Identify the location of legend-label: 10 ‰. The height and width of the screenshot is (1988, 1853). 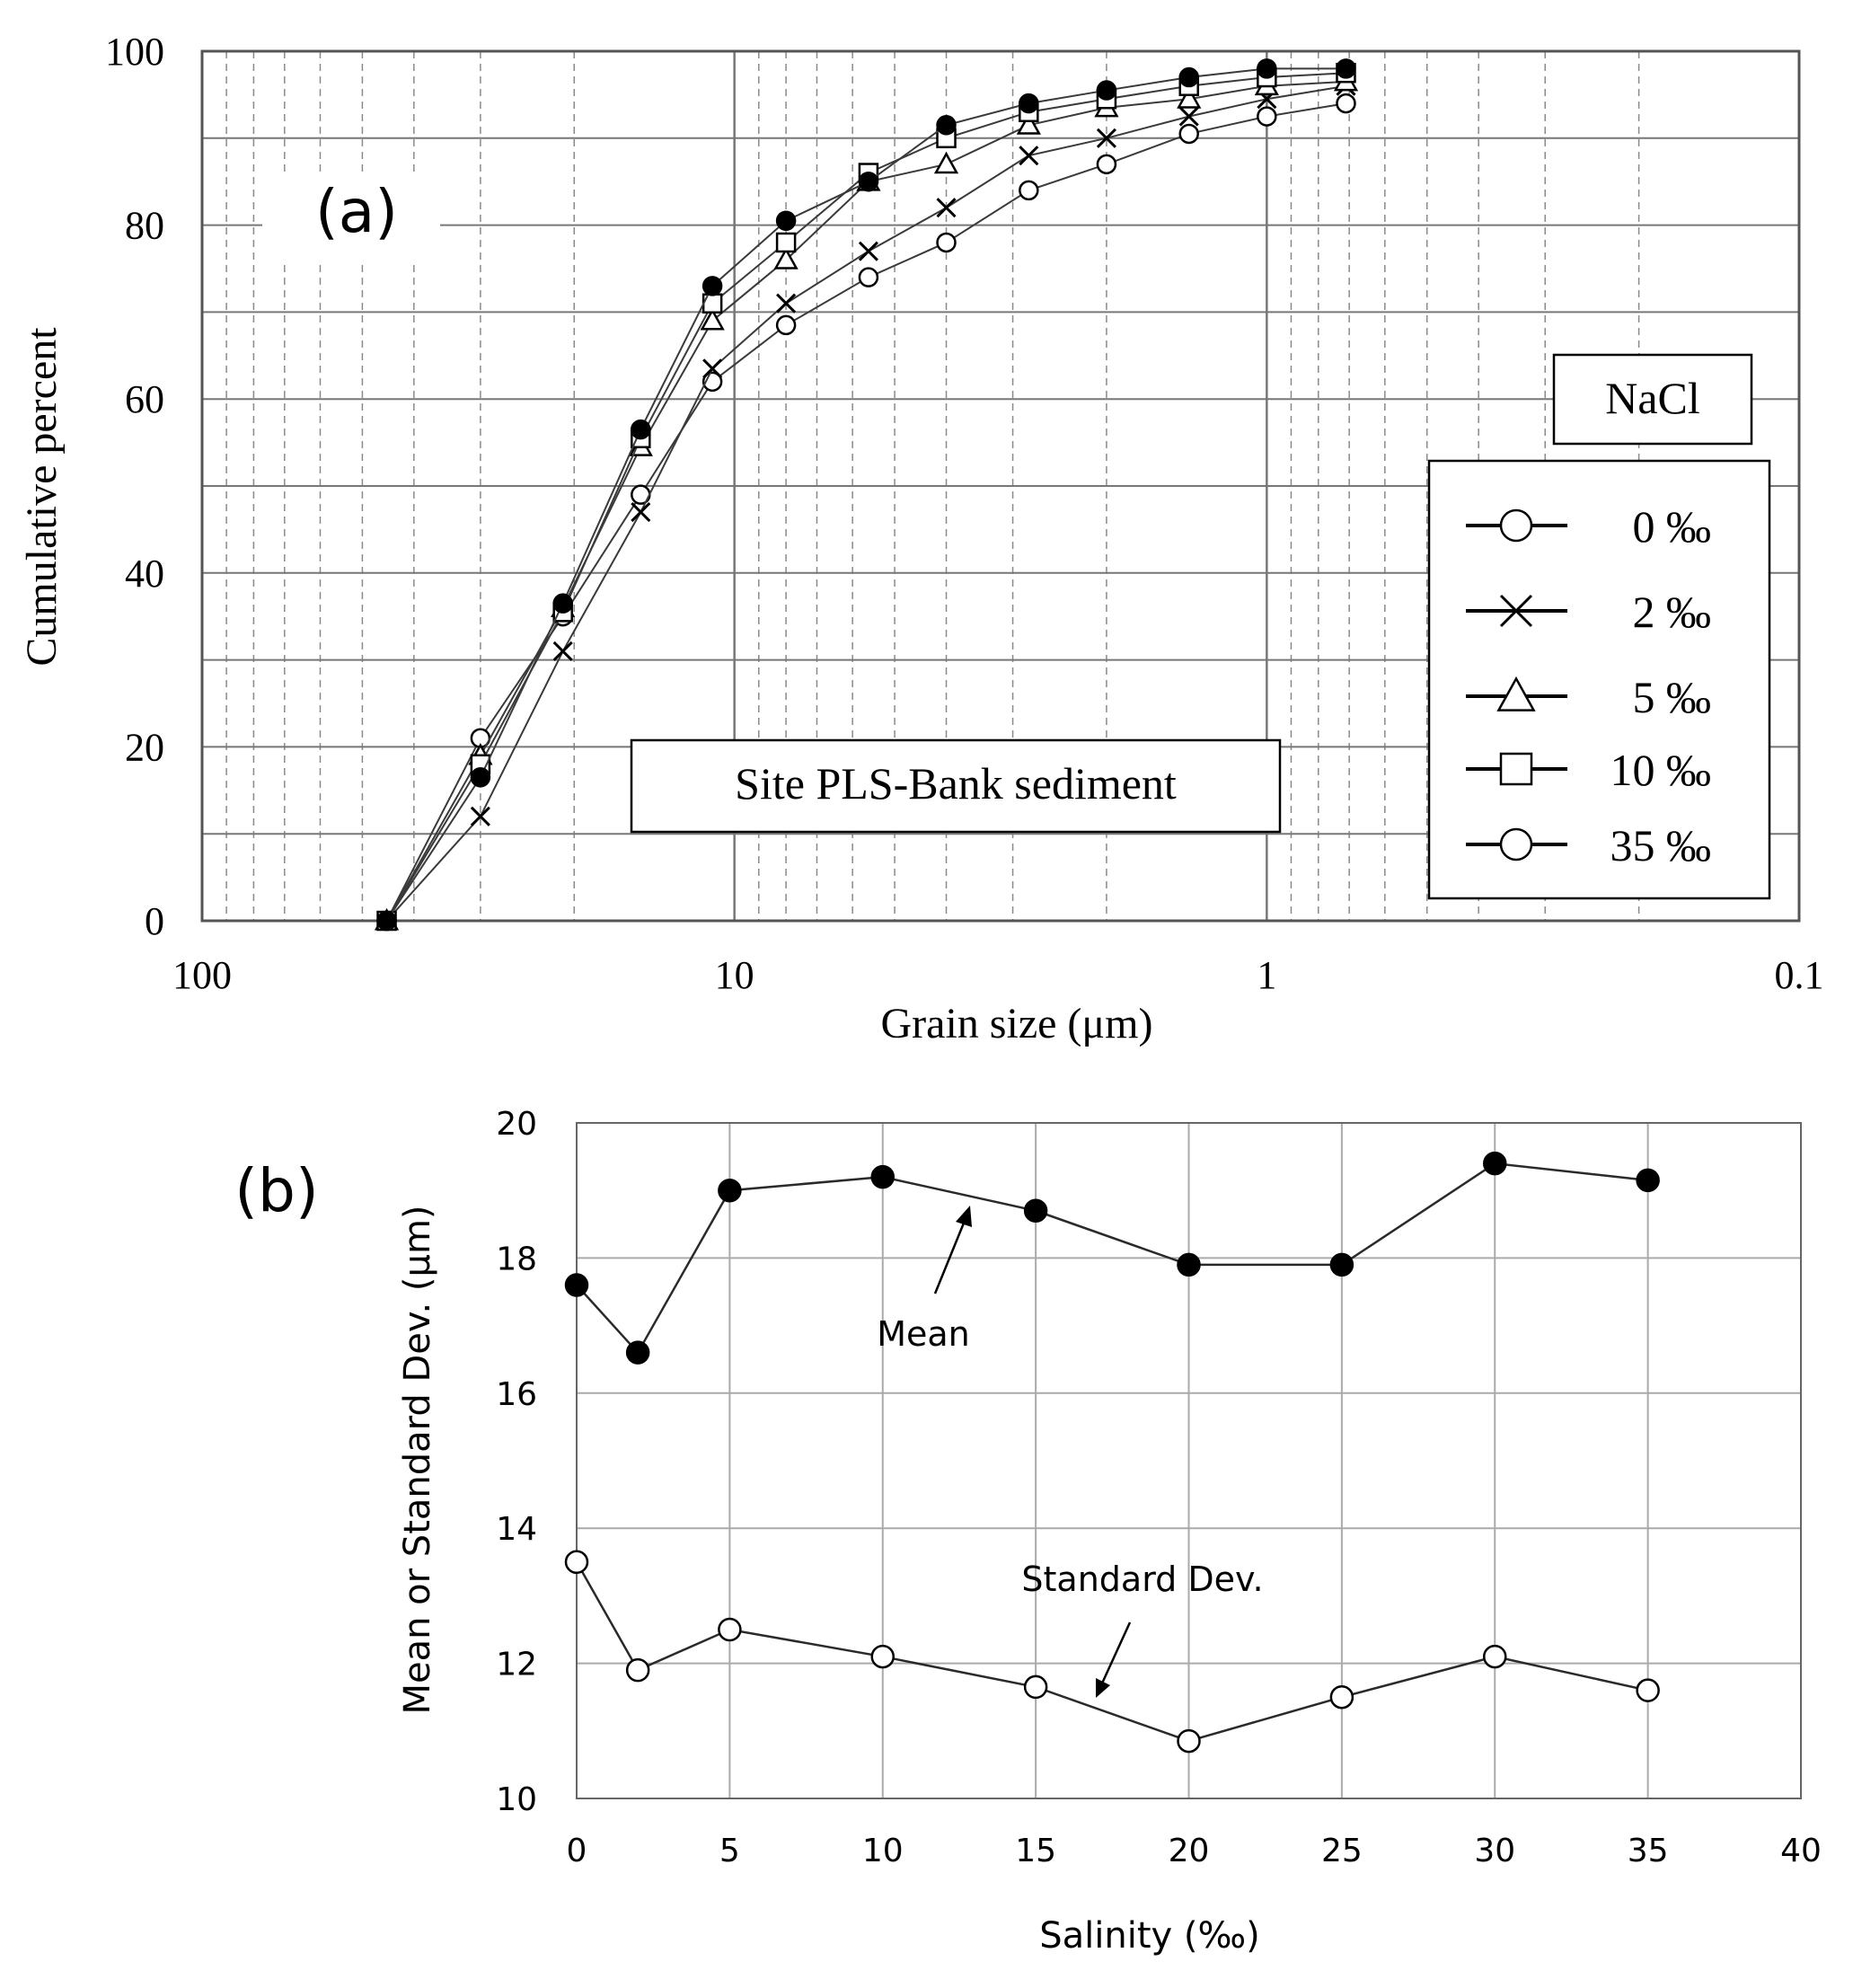
(1661, 770).